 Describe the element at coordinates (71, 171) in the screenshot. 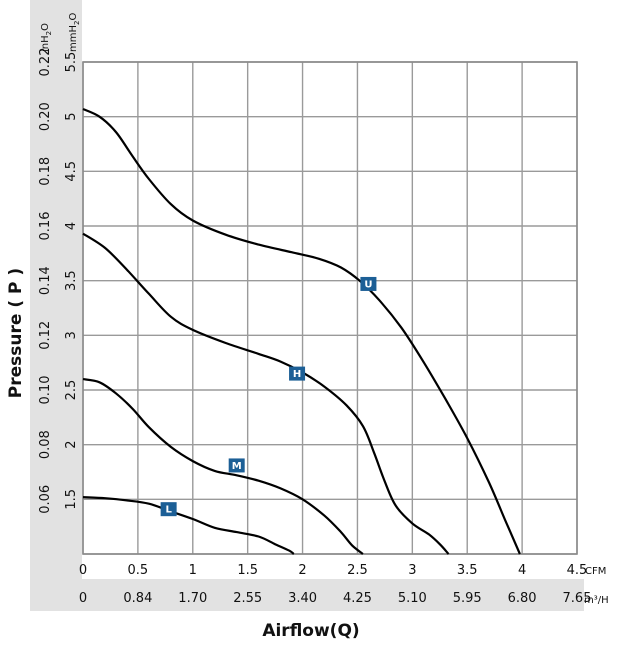

I see `y-tick-mmh2o: 4.5` at that location.